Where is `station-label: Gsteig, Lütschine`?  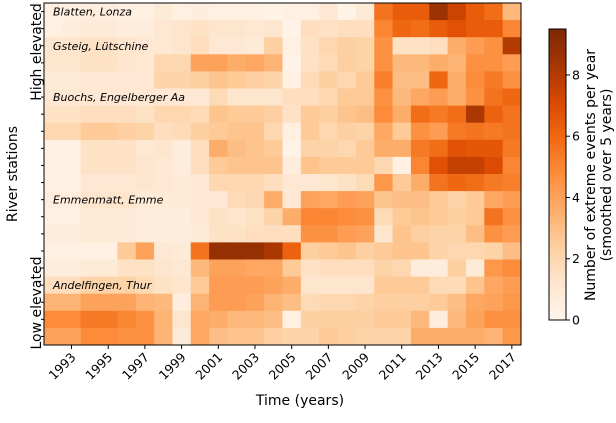 station-label: Gsteig, Lütschine is located at coordinates (101, 46).